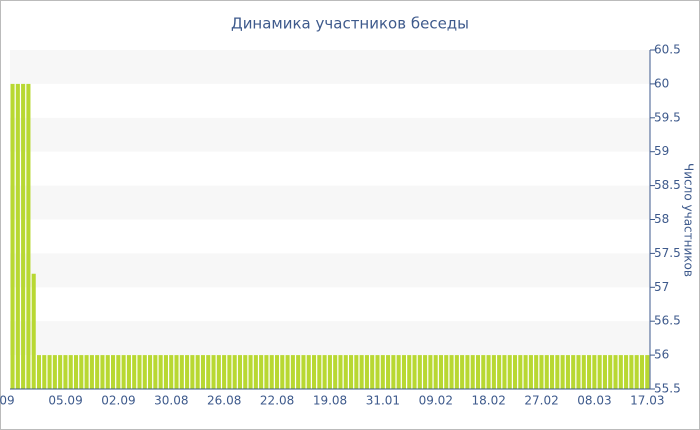 This screenshot has width=700, height=430. I want to click on y-tick-label: 59, so click(661, 151).